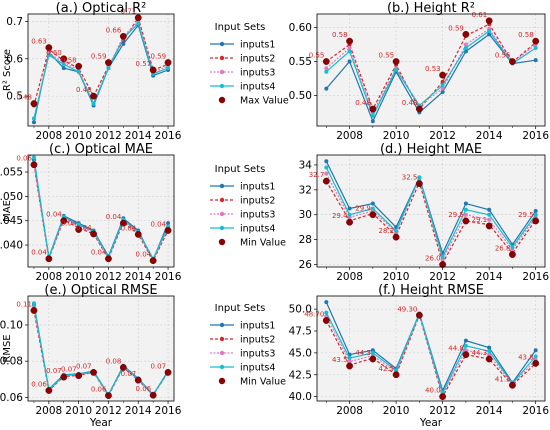 Image resolution: width=550 pixels, height=430 pixels. Describe the element at coordinates (363, 353) in the screenshot. I see `value-annotation: 44.3` at that location.